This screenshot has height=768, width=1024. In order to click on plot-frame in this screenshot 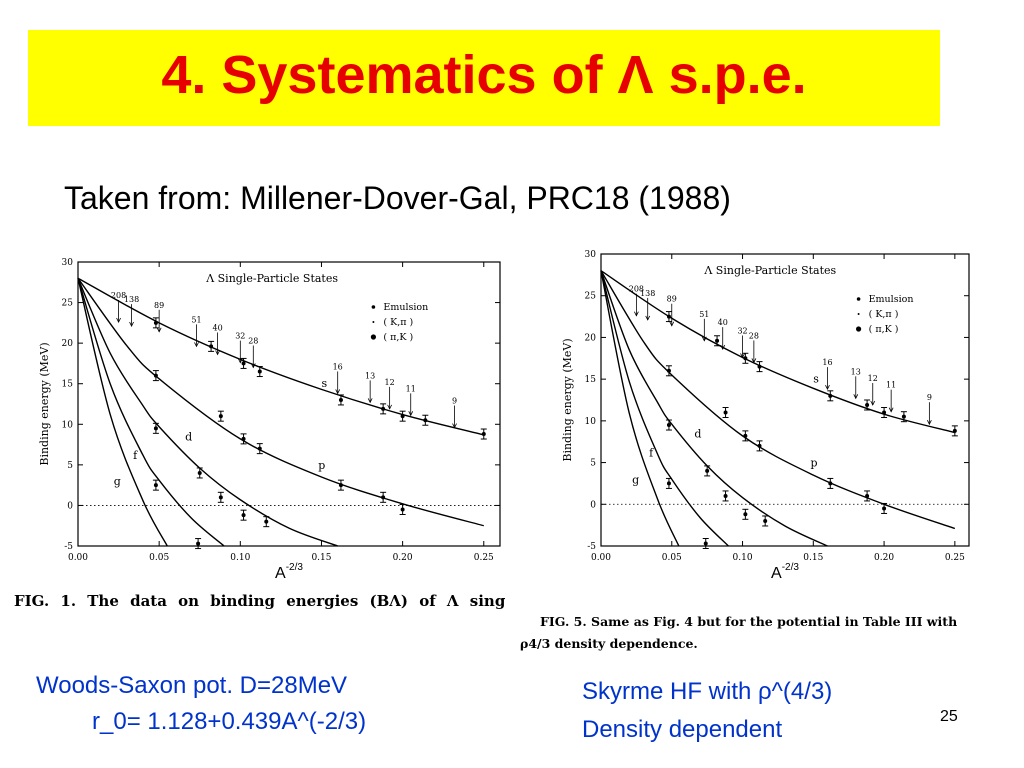, I will do `click(785, 400)`.